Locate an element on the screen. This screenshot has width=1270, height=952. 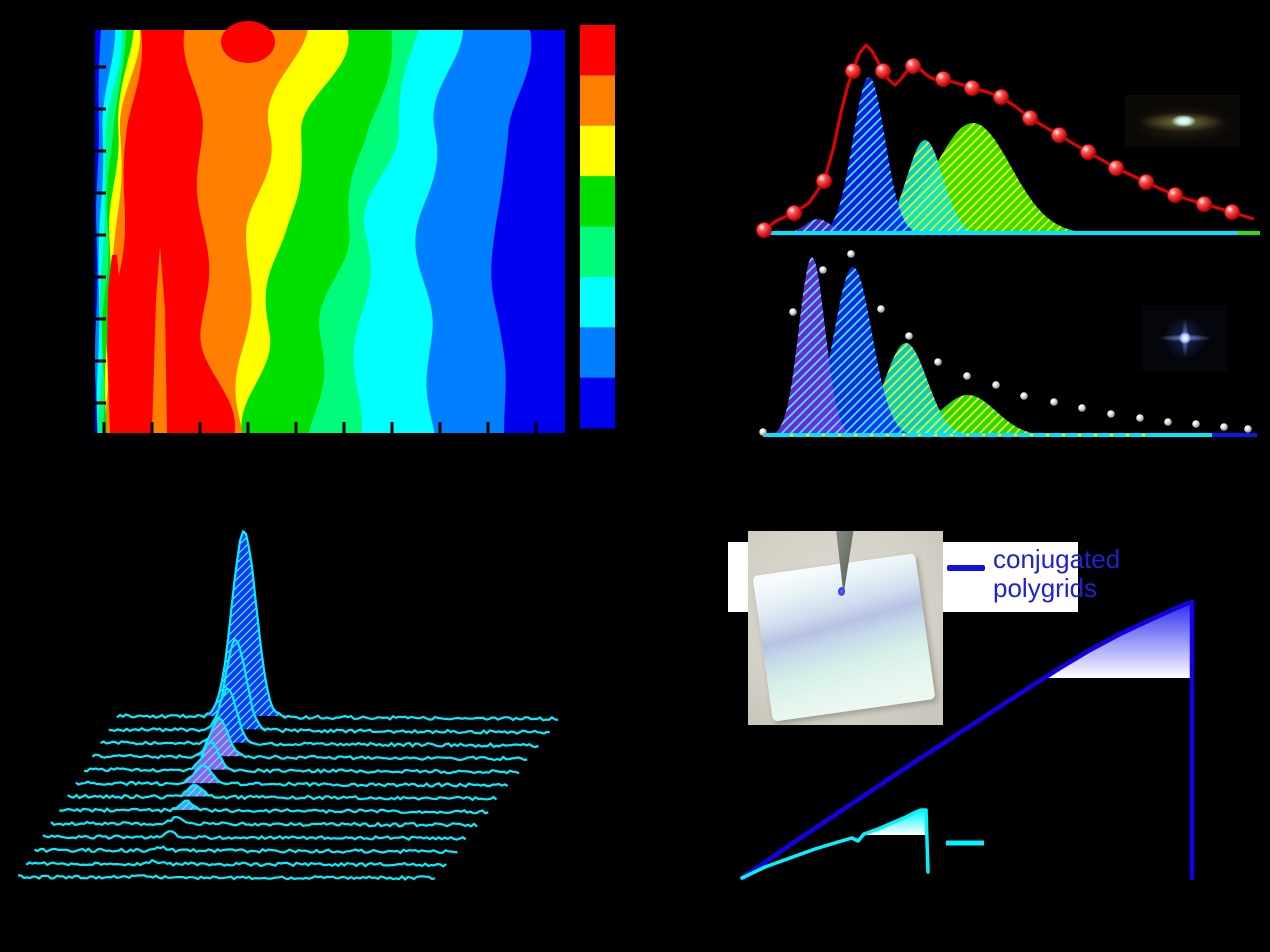
inset-photo-emission-glow-star is located at coordinates (1185, 338).